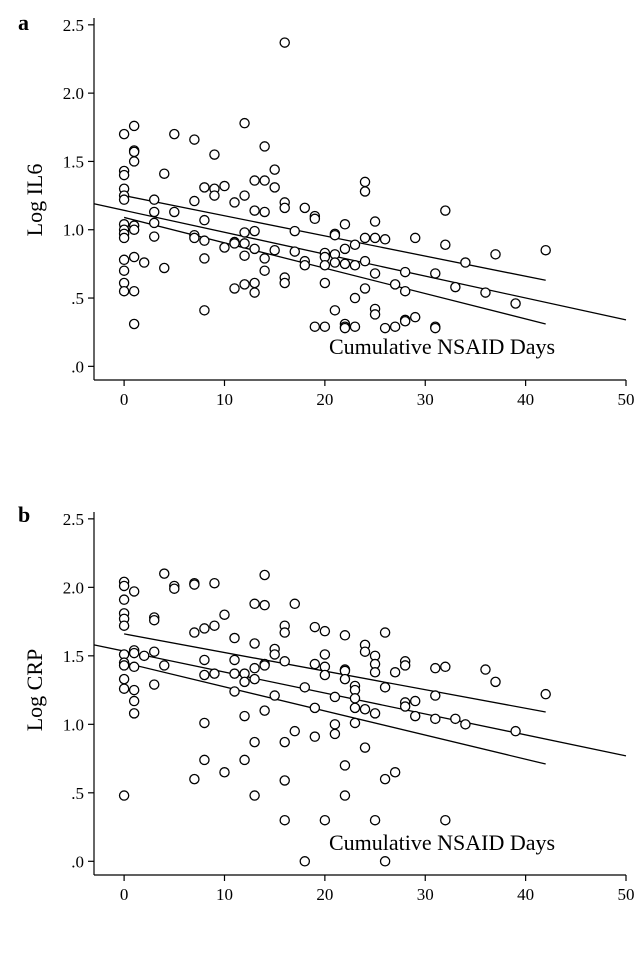 The width and height of the screenshot is (644, 974). What do you see at coordinates (124, 399) in the screenshot?
I see `x-tick-label: 0` at bounding box center [124, 399].